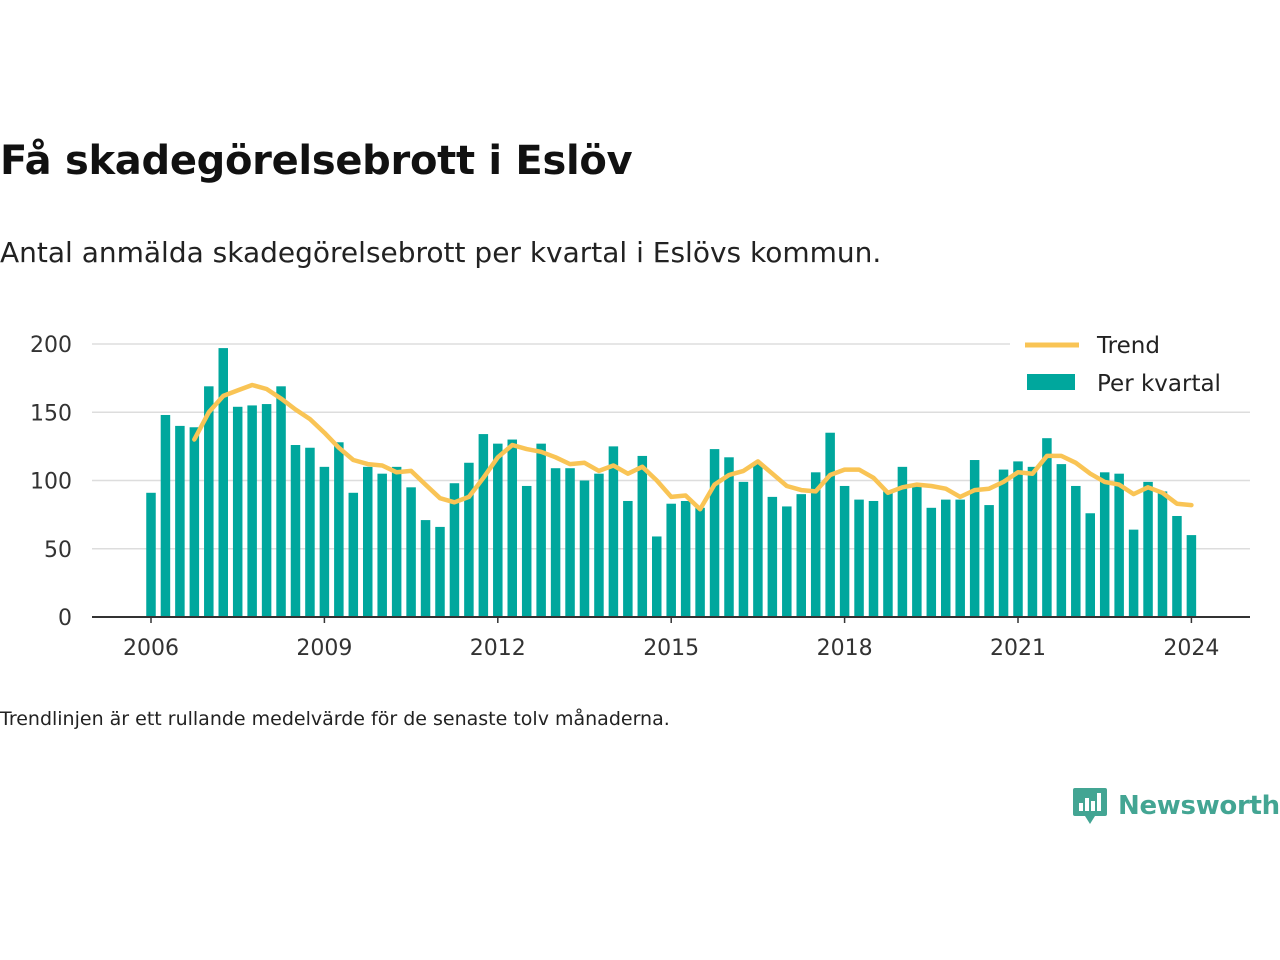  What do you see at coordinates (1191, 648) in the screenshot?
I see `x-tick-label: 2024` at bounding box center [1191, 648].